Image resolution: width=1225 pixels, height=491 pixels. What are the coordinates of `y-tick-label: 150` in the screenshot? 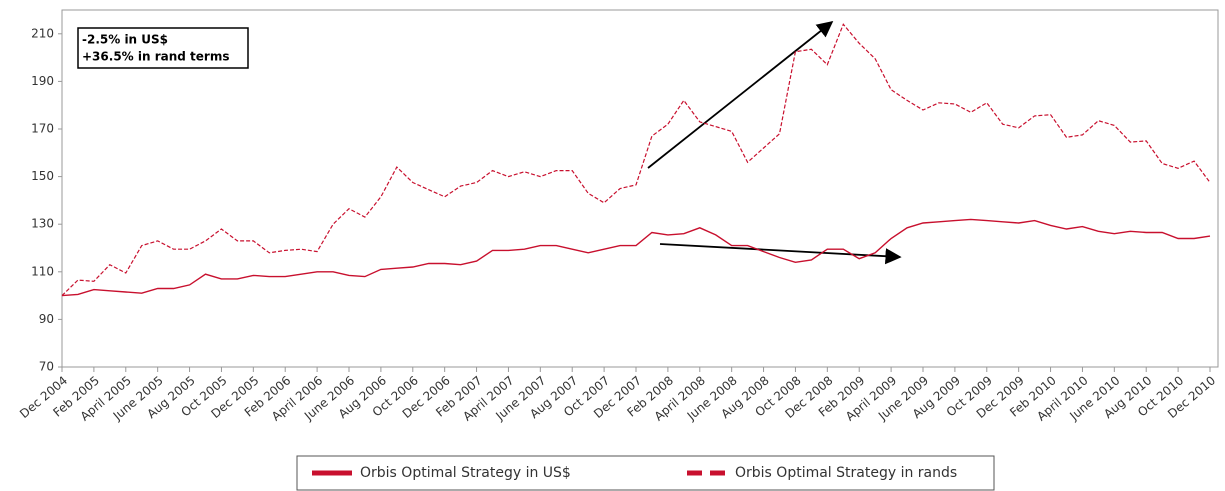 It's located at (42, 176).